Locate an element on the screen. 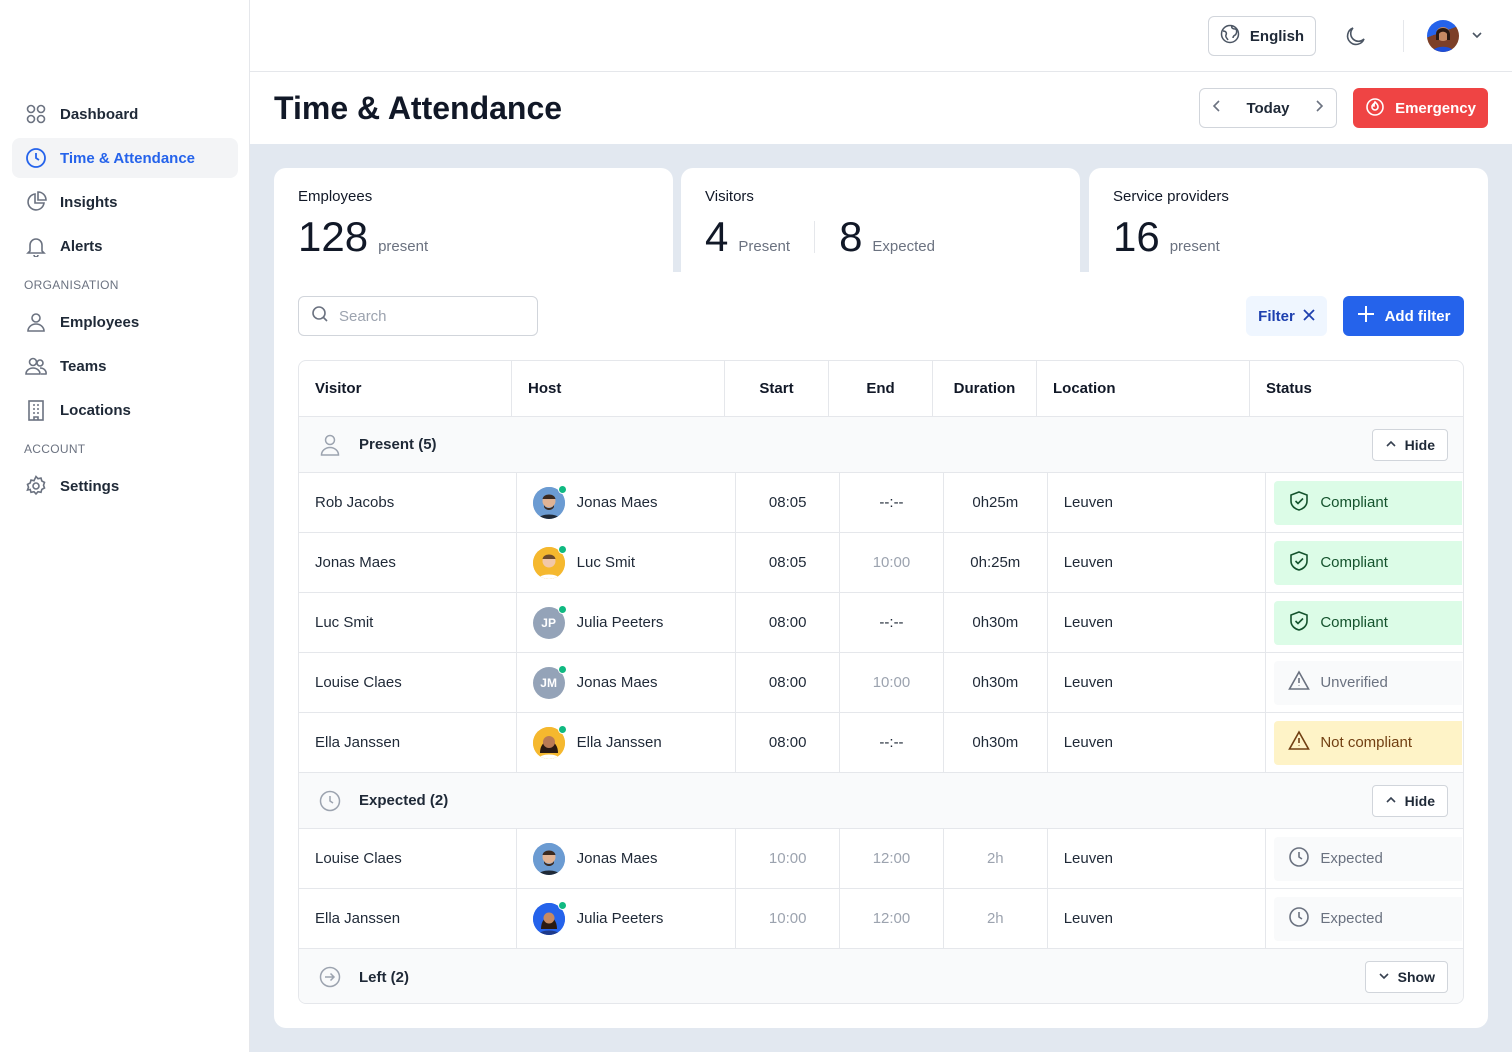 This screenshot has height=1052, width=1512. date-navigator: Today is located at coordinates (1268, 108).